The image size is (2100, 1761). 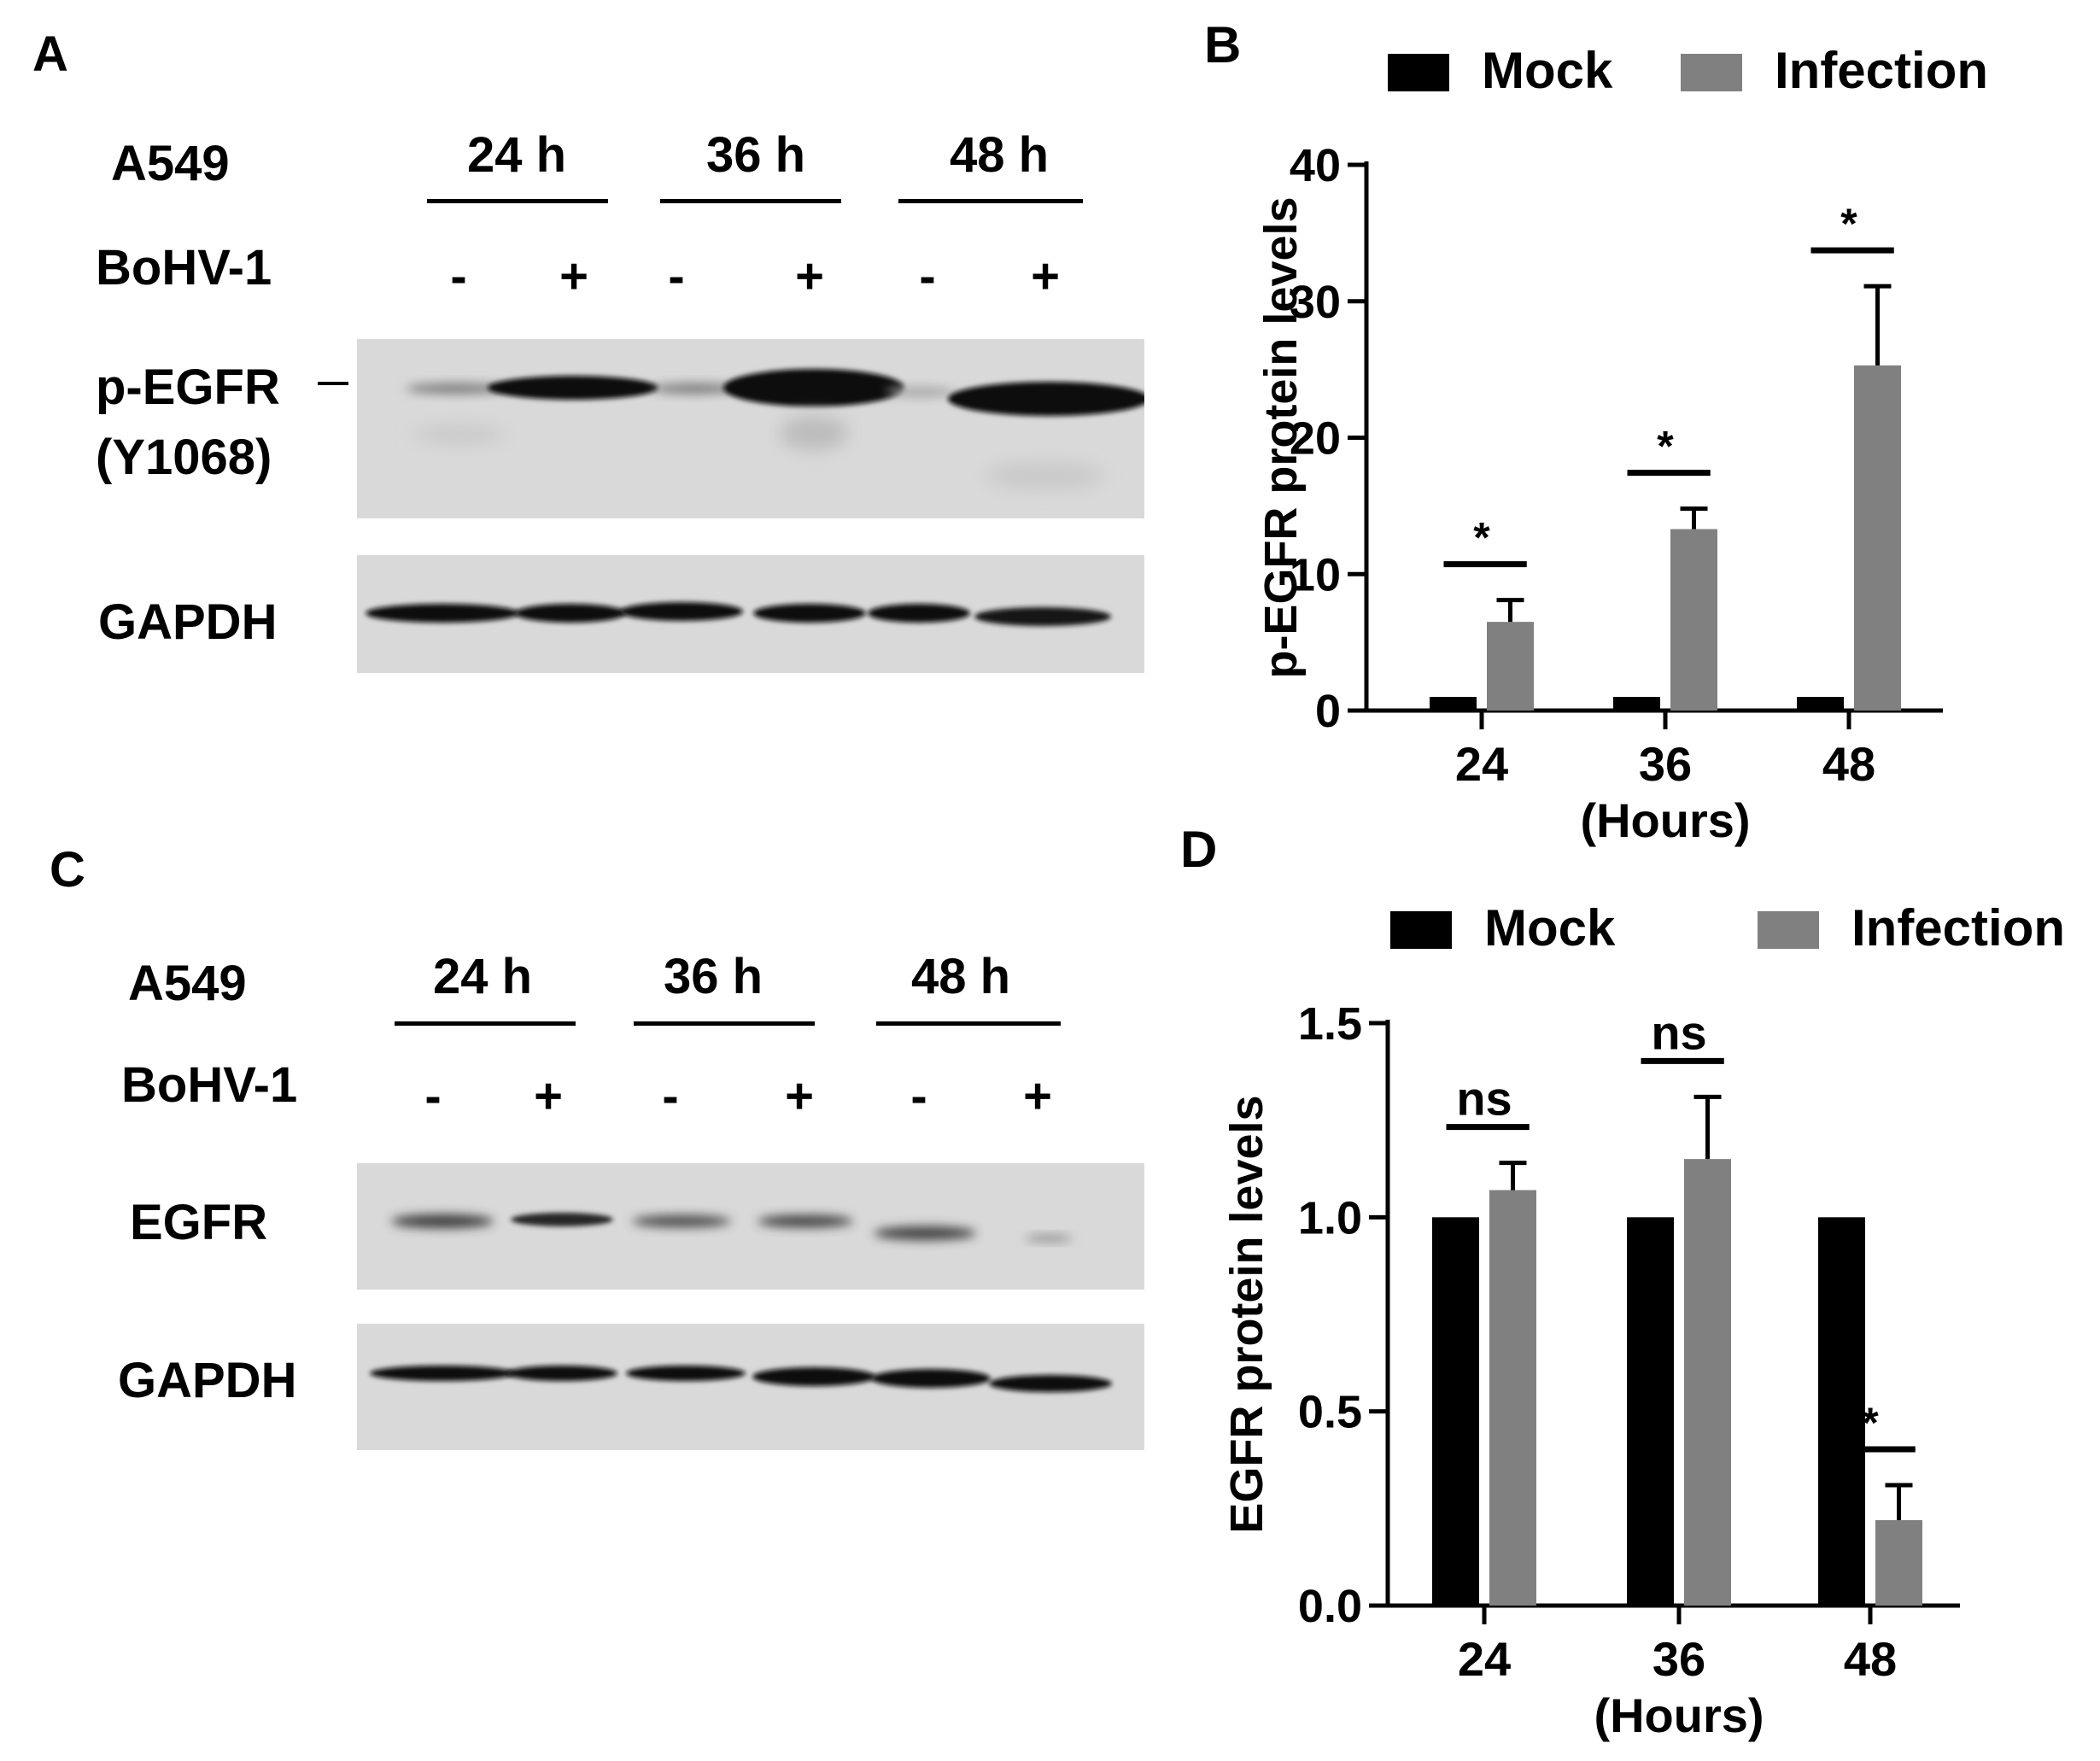 I want to click on y-tick-label: 0.5, so click(x=1330, y=1412).